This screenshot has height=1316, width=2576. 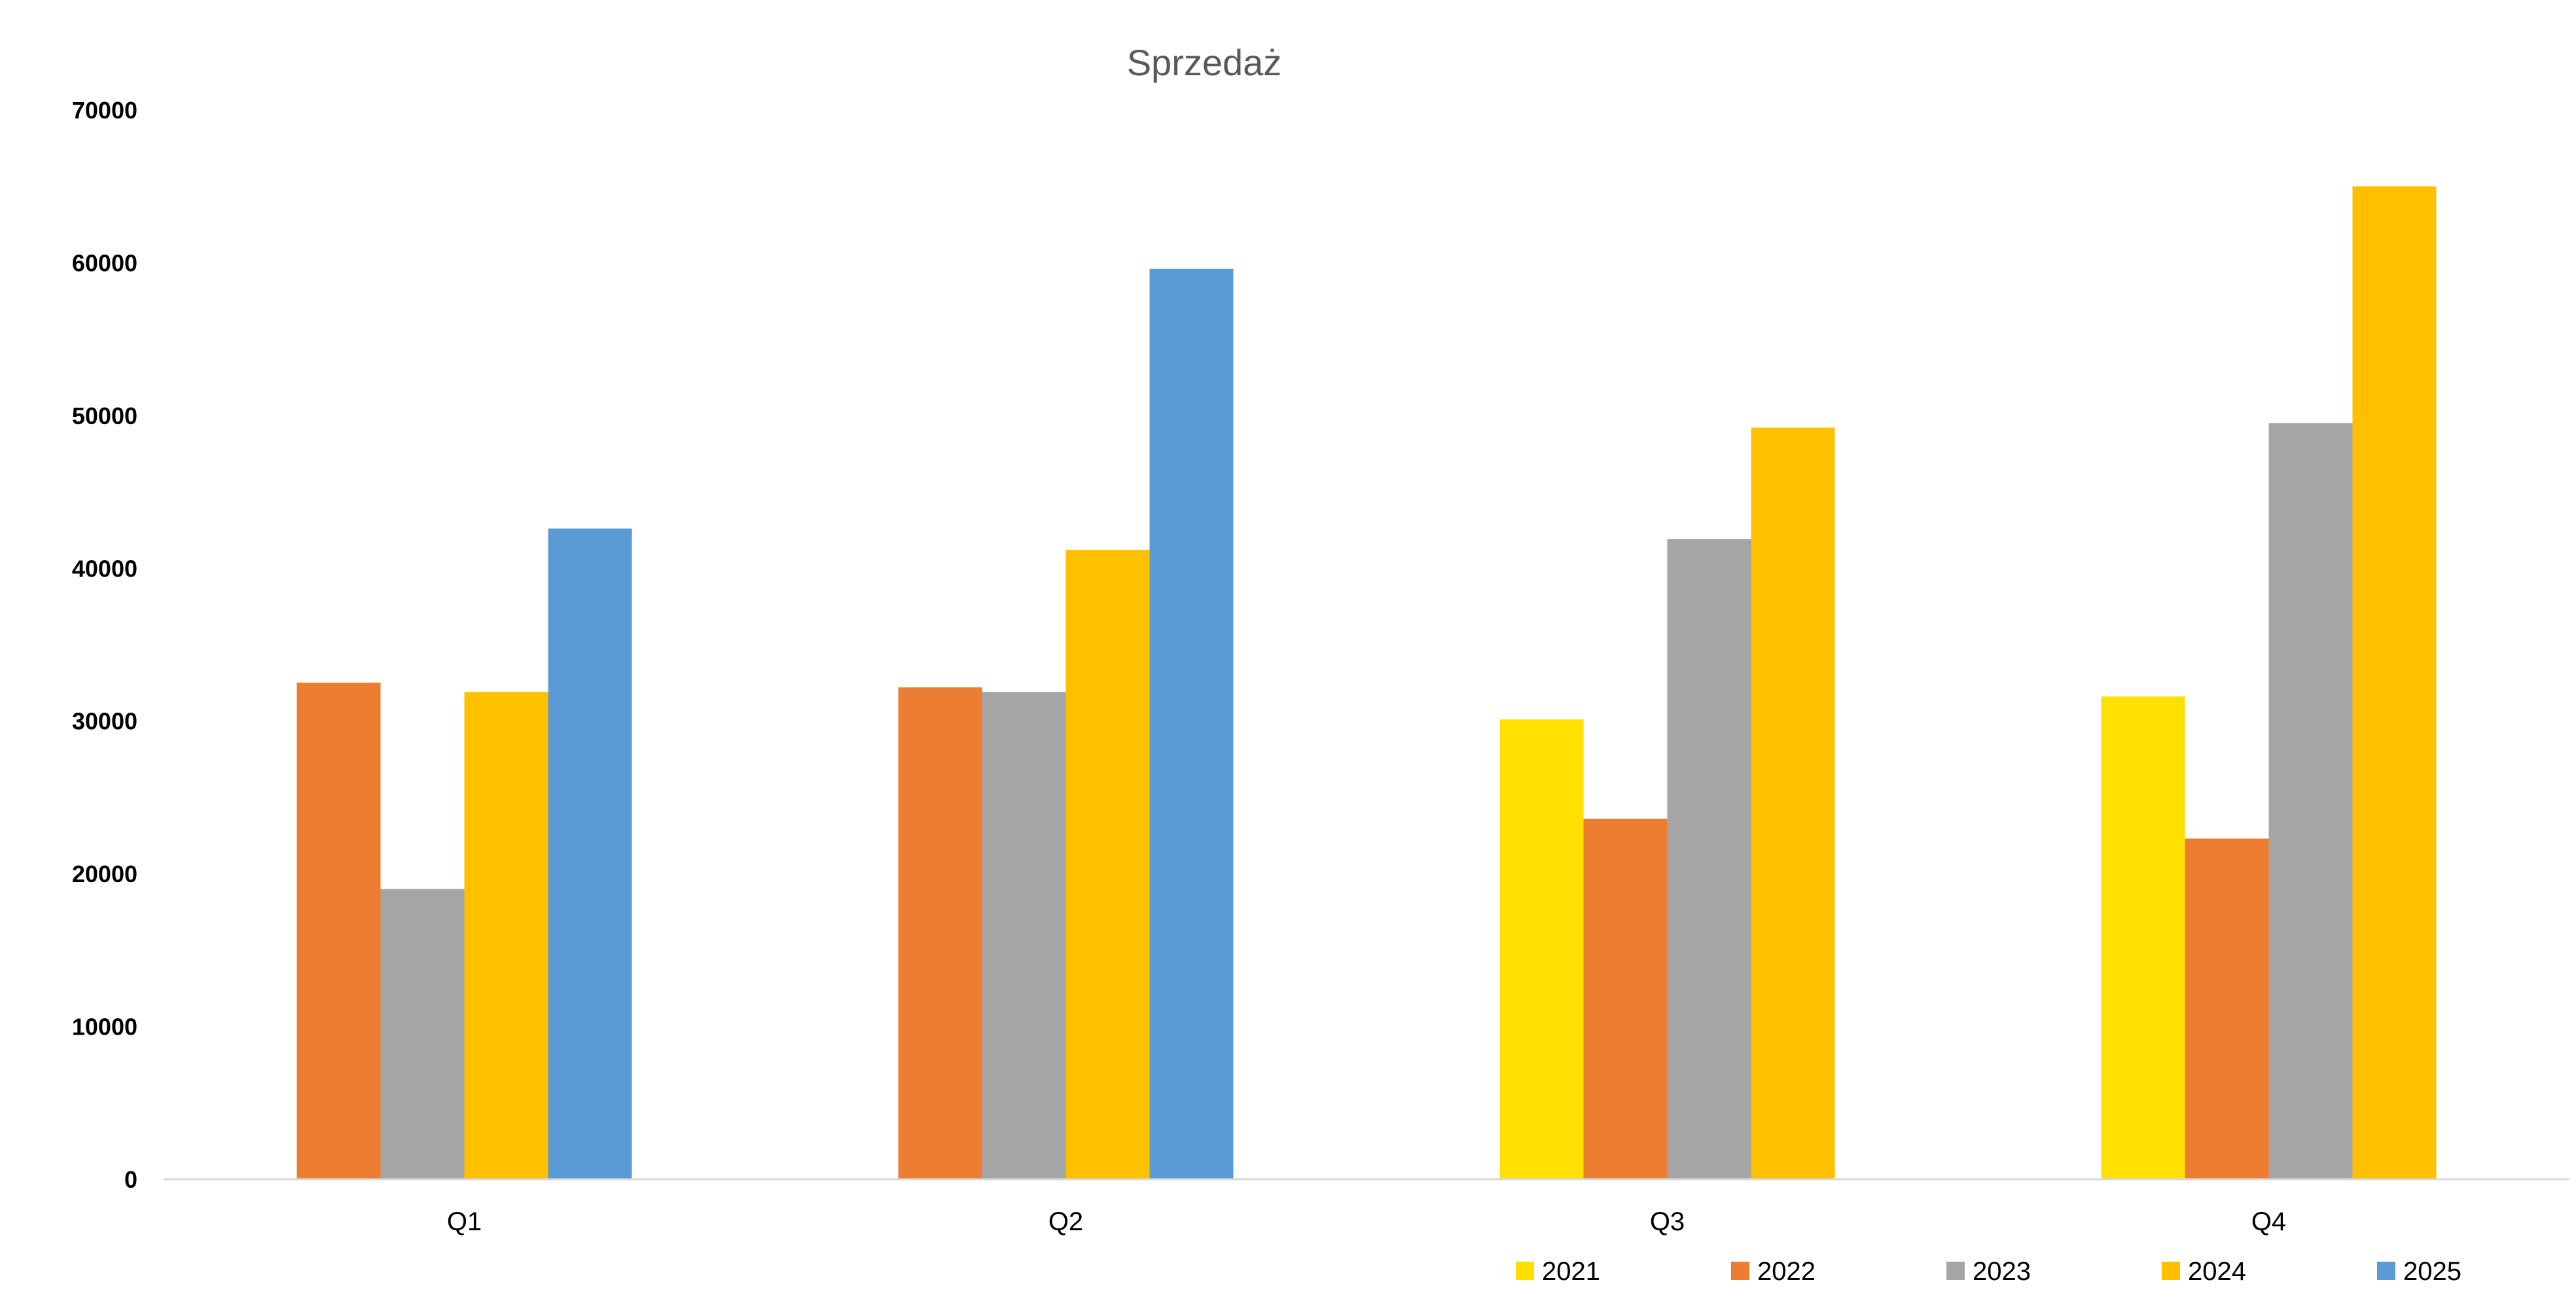 What do you see at coordinates (1204, 62) in the screenshot?
I see `chart-title: Sprzedaż` at bounding box center [1204, 62].